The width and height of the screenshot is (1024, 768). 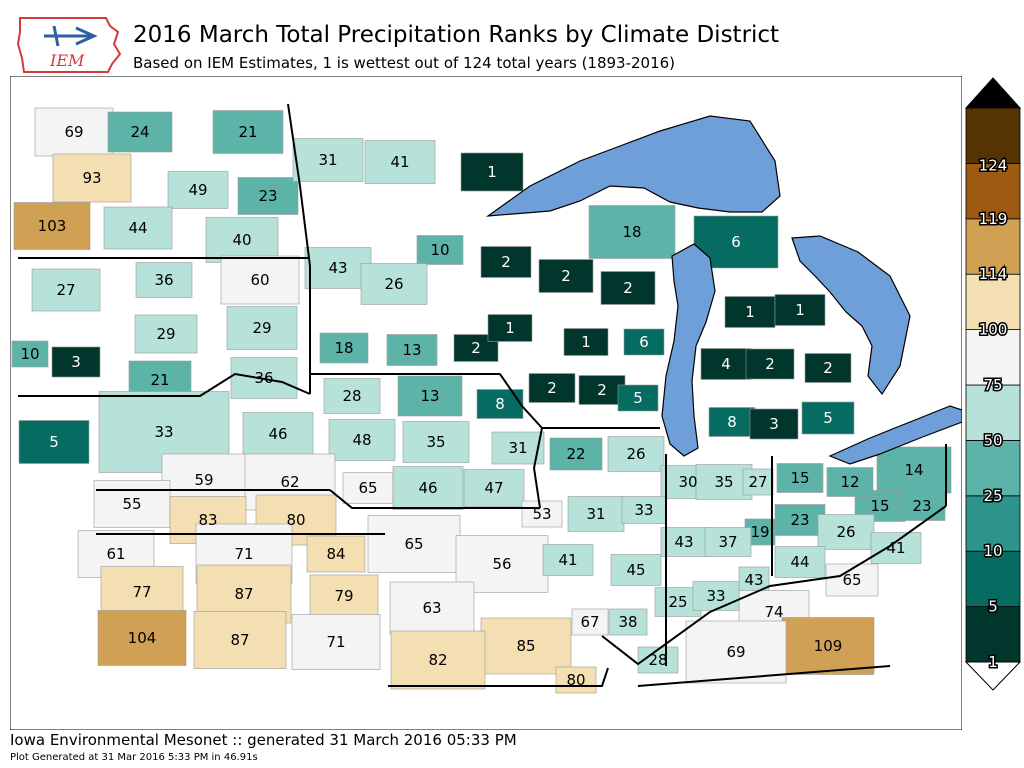 What do you see at coordinates (774, 585) in the screenshot?
I see `boundary-ohio-river` at bounding box center [774, 585].